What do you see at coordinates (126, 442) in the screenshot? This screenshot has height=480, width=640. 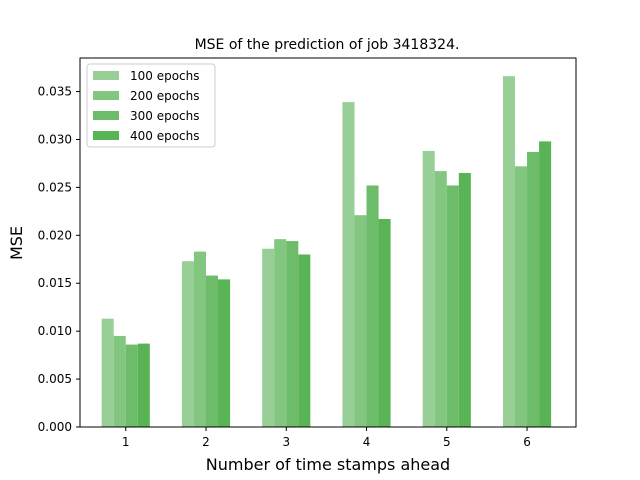 I see `x-tick-label: 1` at bounding box center [126, 442].